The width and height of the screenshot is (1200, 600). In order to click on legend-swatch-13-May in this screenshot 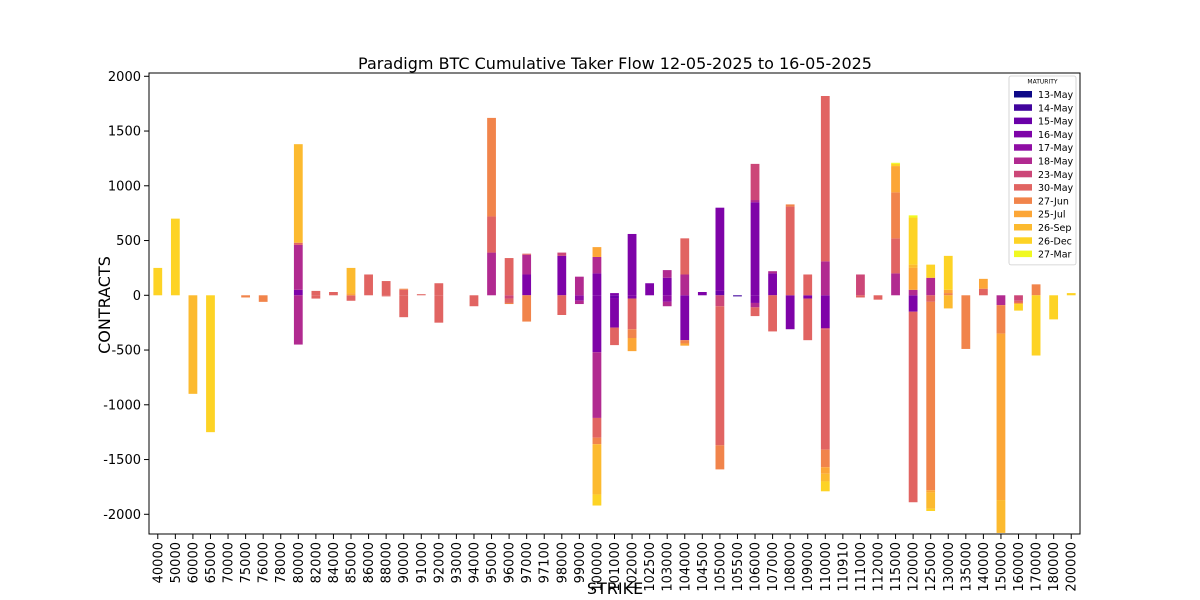, I will do `click(1023, 94)`.